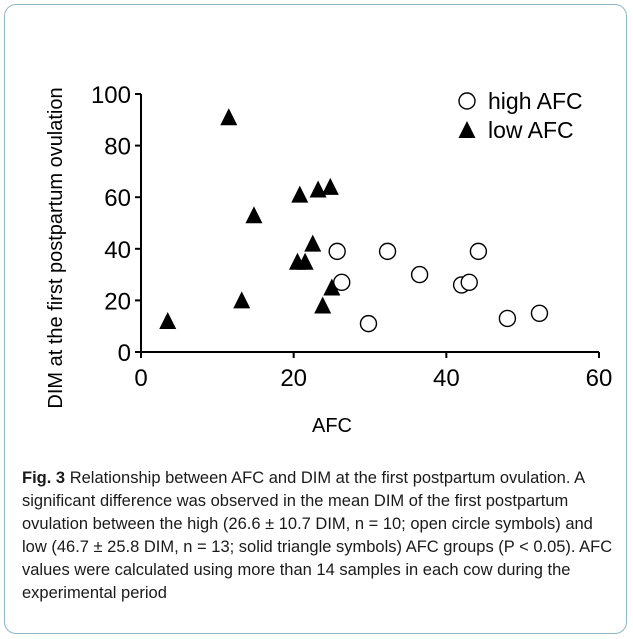 This screenshot has width=633, height=639. Describe the element at coordinates (140, 378) in the screenshot. I see `x-tick-label: 0` at that location.